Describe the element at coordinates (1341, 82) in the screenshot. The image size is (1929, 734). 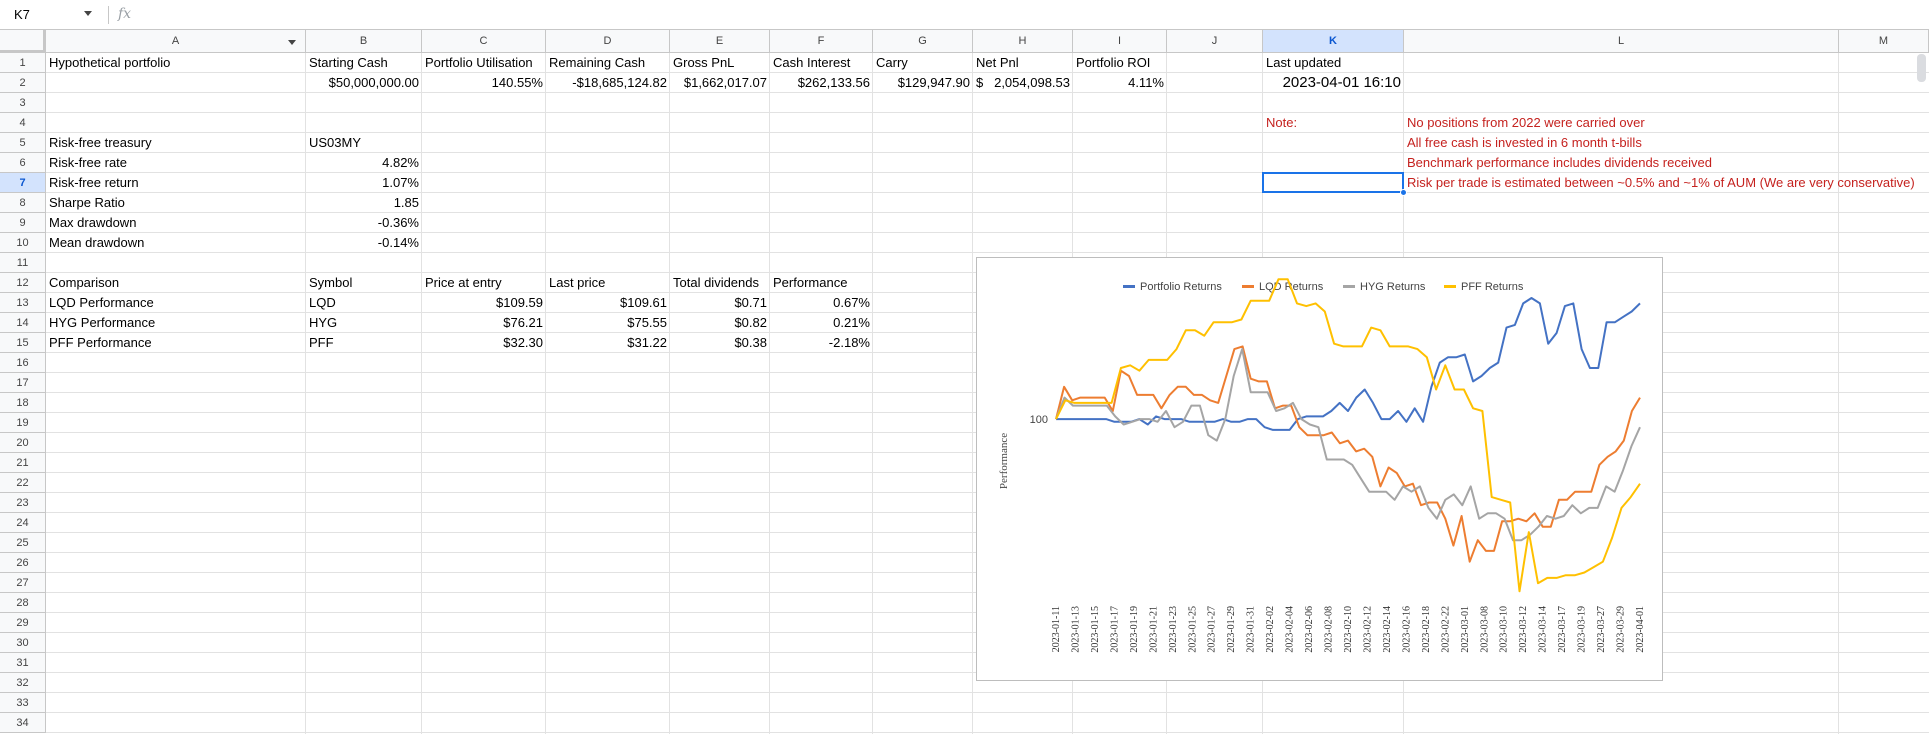
I see `cell-k2: 2023-04-01 16:10` at that location.